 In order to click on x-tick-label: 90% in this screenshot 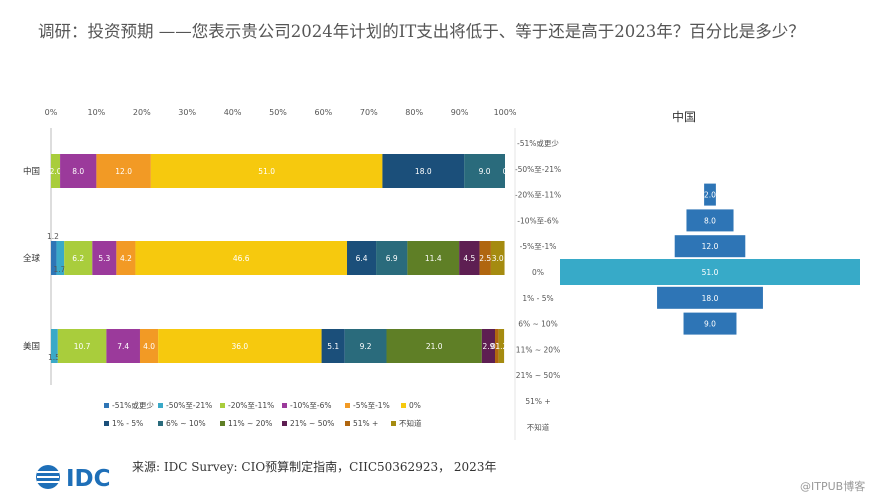, I will do `click(460, 112)`.